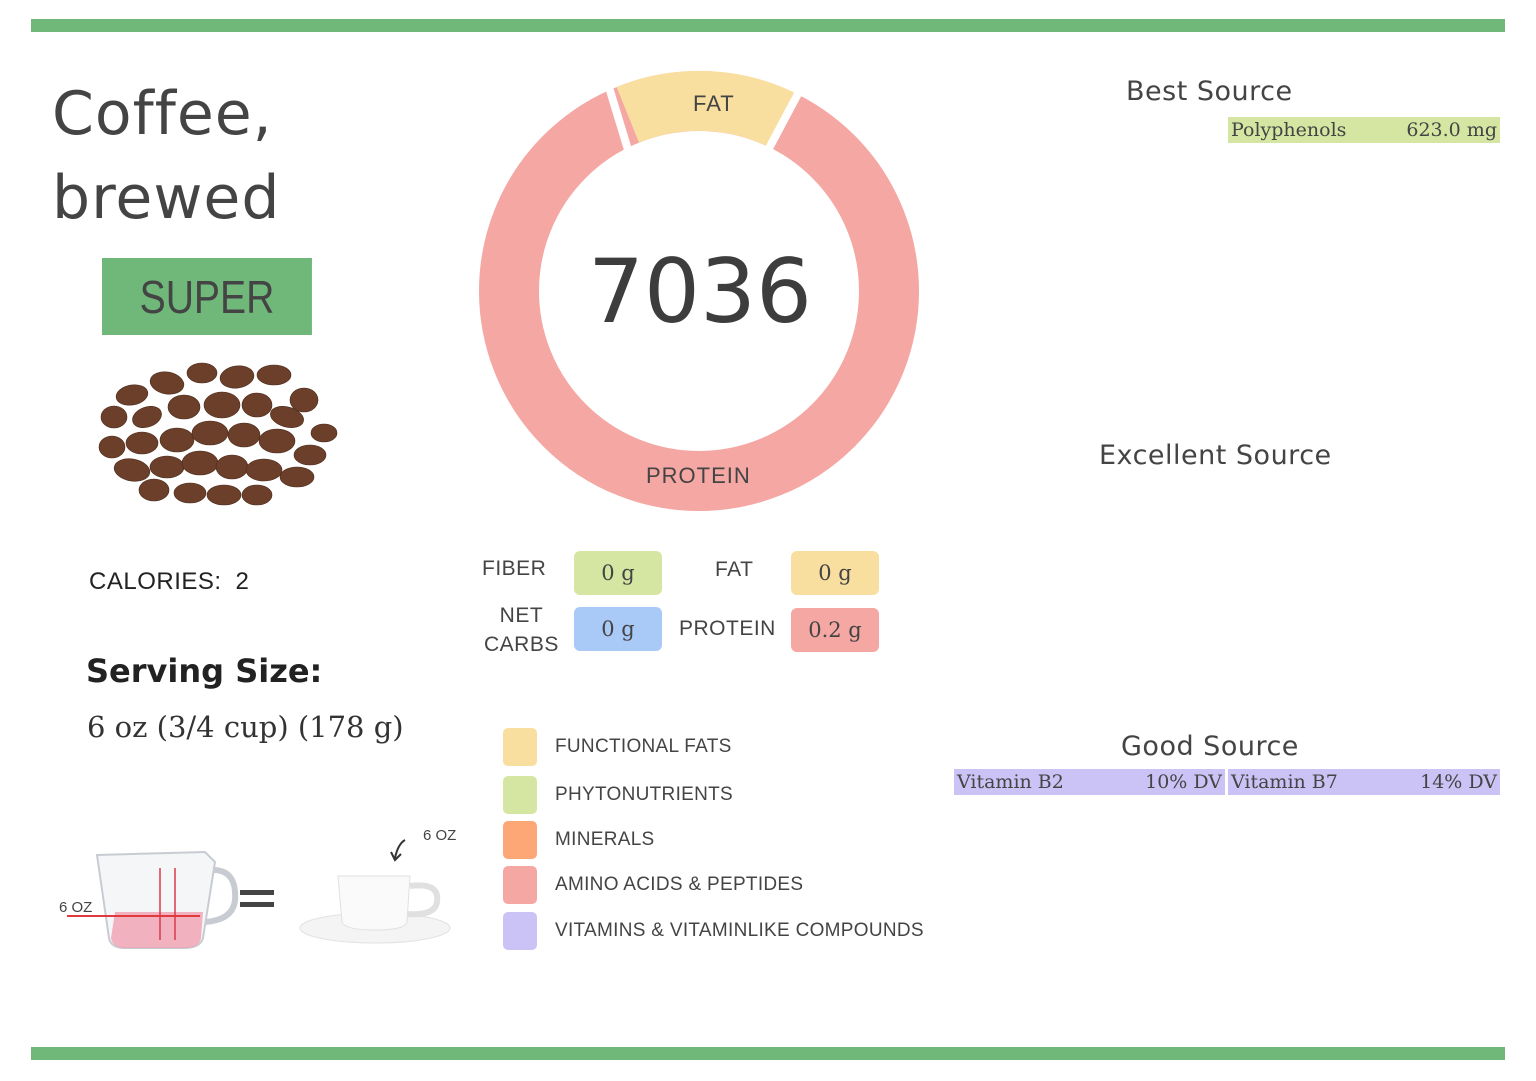  I want to click on donut-label-fat: FAT, so click(714, 103).